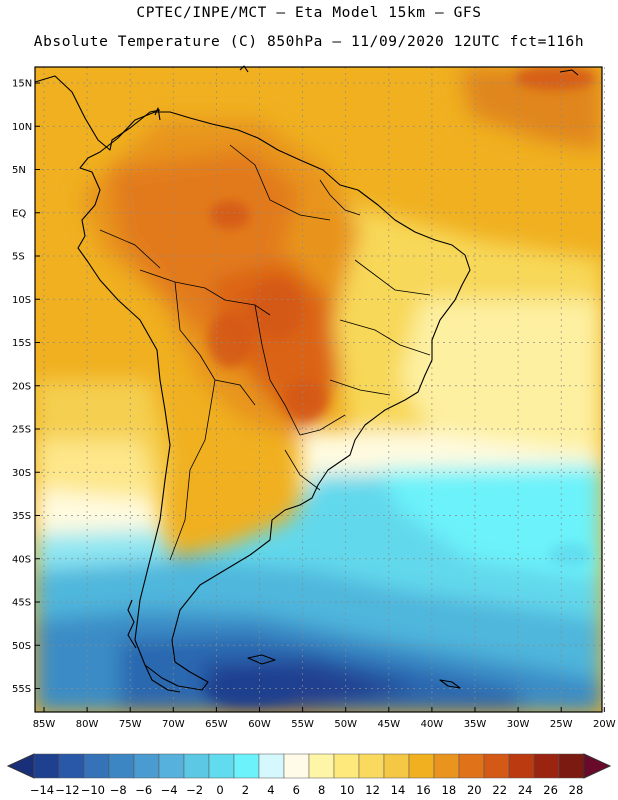  I want to click on latitude-label: EQ, so click(19, 213).